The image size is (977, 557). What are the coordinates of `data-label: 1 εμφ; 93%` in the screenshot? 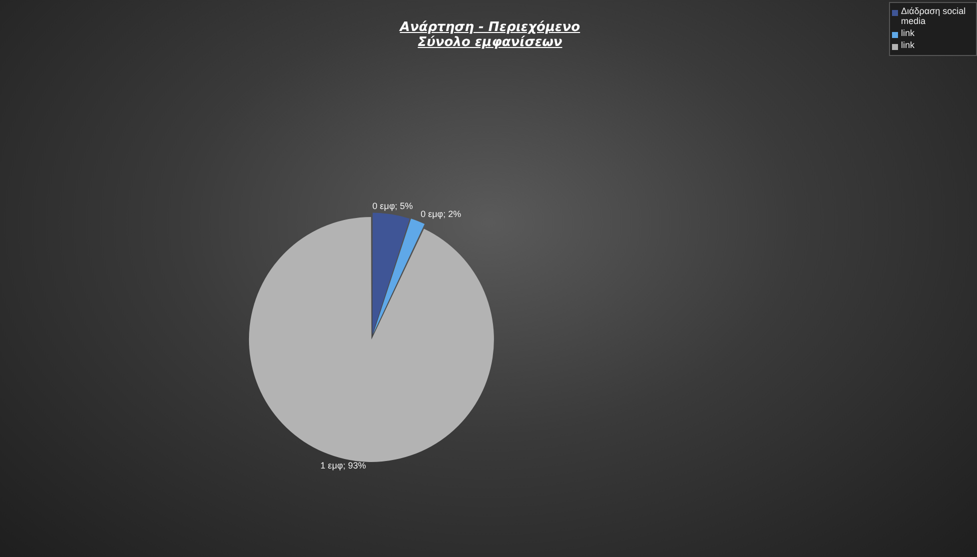 It's located at (343, 465).